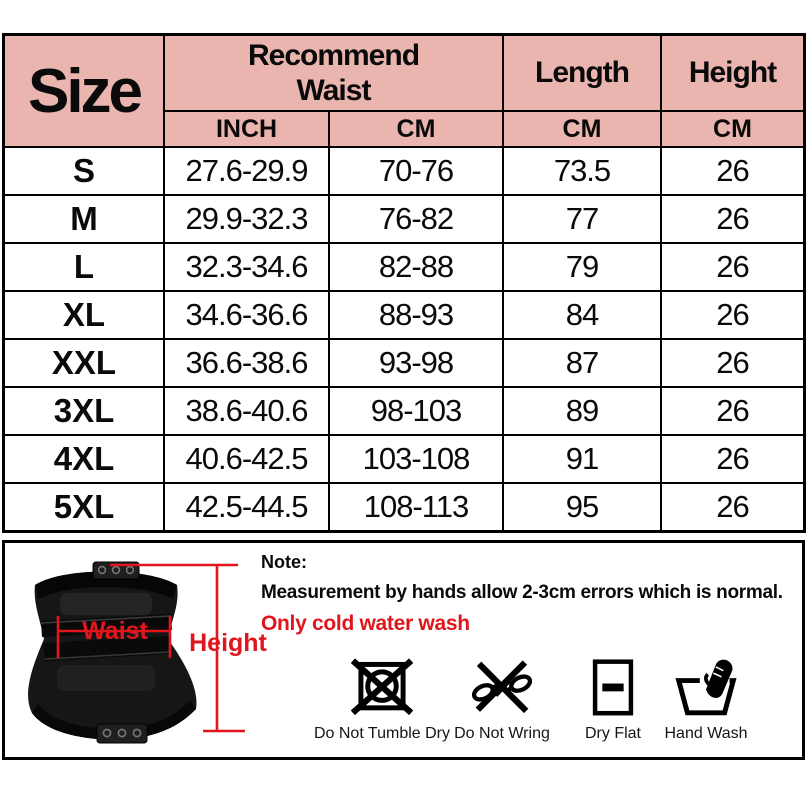  What do you see at coordinates (416, 507) in the screenshot?
I see `waist-cm-cell: 108-113` at bounding box center [416, 507].